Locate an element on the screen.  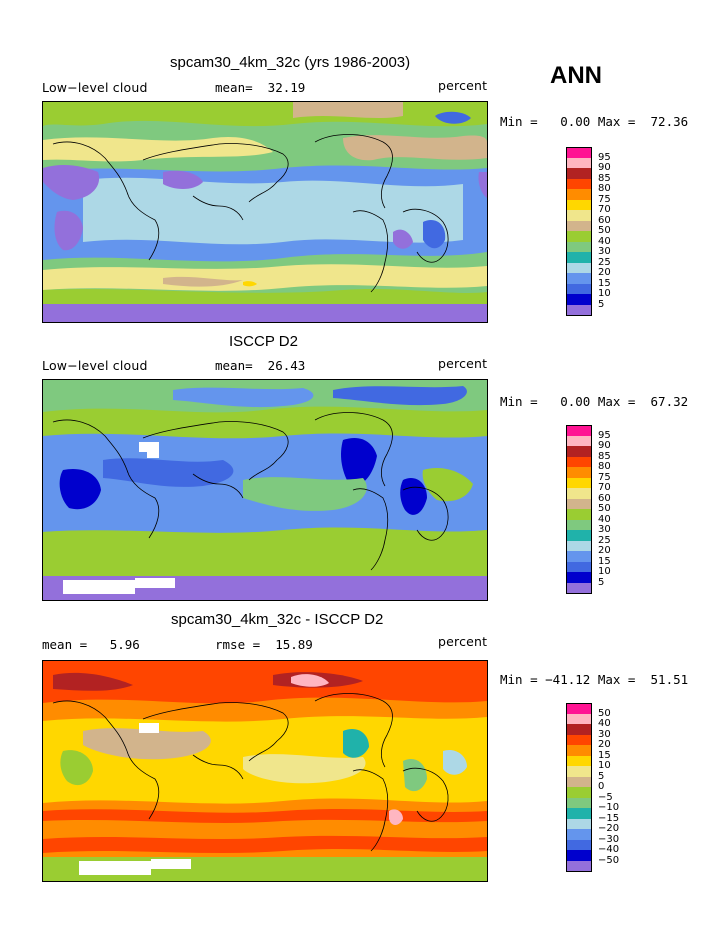
colorbar-tick-label: −50 is located at coordinates (609, 860).